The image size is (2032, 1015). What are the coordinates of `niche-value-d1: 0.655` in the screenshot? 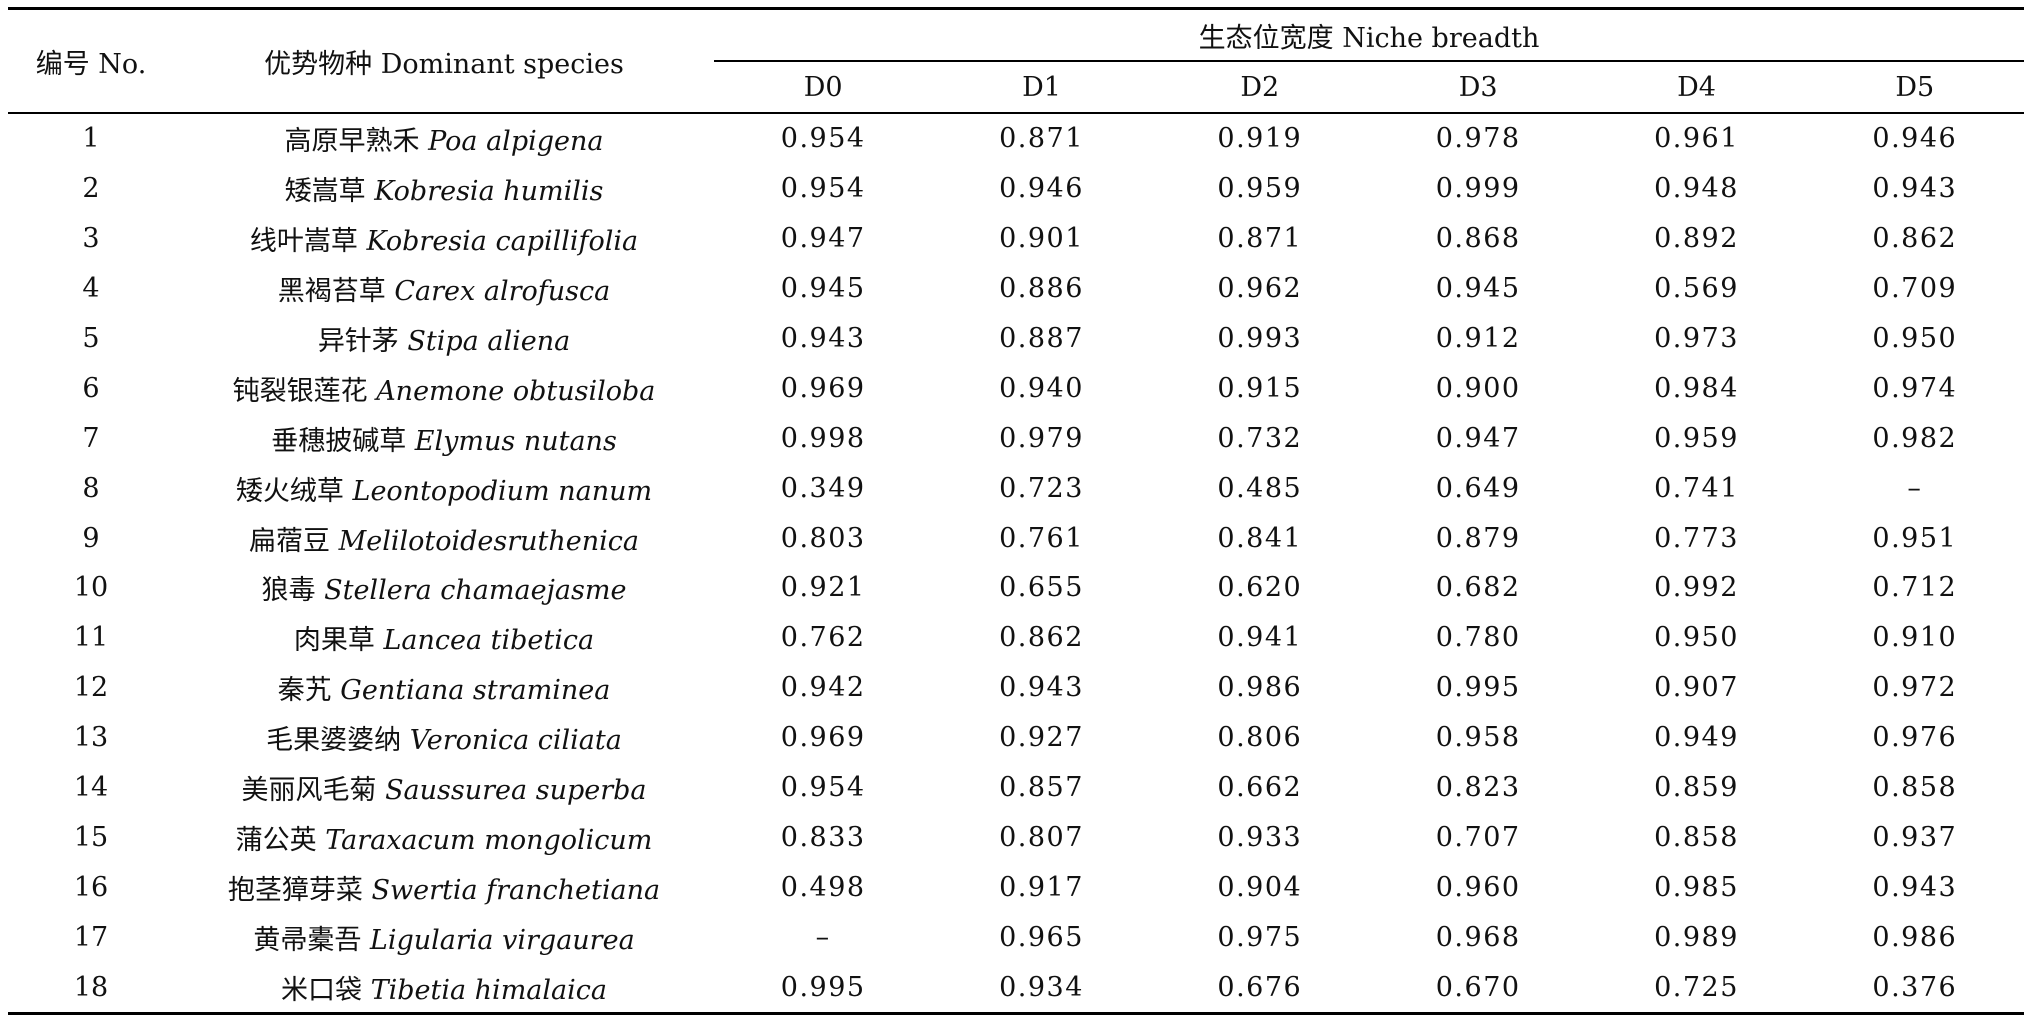 It's located at (1041, 588).